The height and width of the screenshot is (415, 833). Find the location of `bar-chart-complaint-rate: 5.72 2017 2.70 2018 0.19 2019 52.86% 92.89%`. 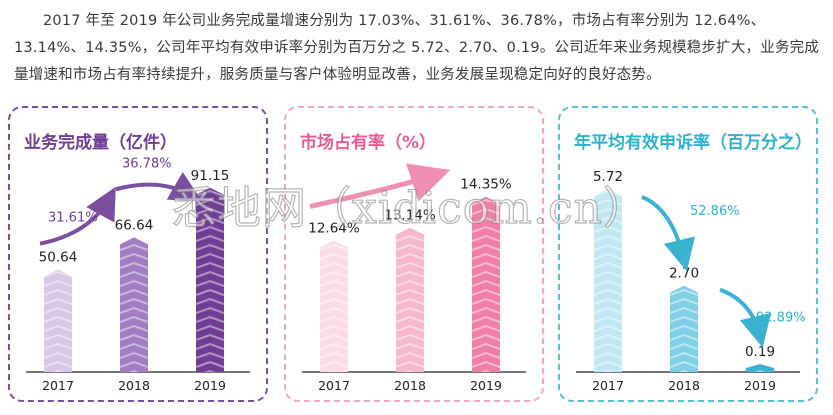

bar-chart-complaint-rate: 5.72 2017 2.70 2018 0.19 2019 52.86% 92.89% is located at coordinates (691, 281).